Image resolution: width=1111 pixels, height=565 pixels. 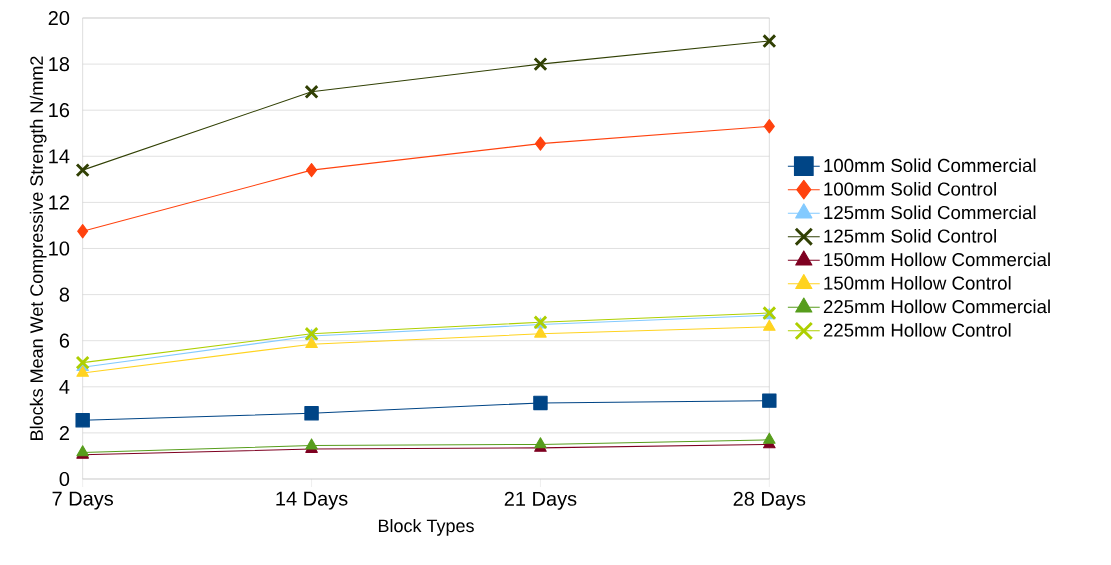 I want to click on y-tick-label: 8, so click(x=64, y=294).